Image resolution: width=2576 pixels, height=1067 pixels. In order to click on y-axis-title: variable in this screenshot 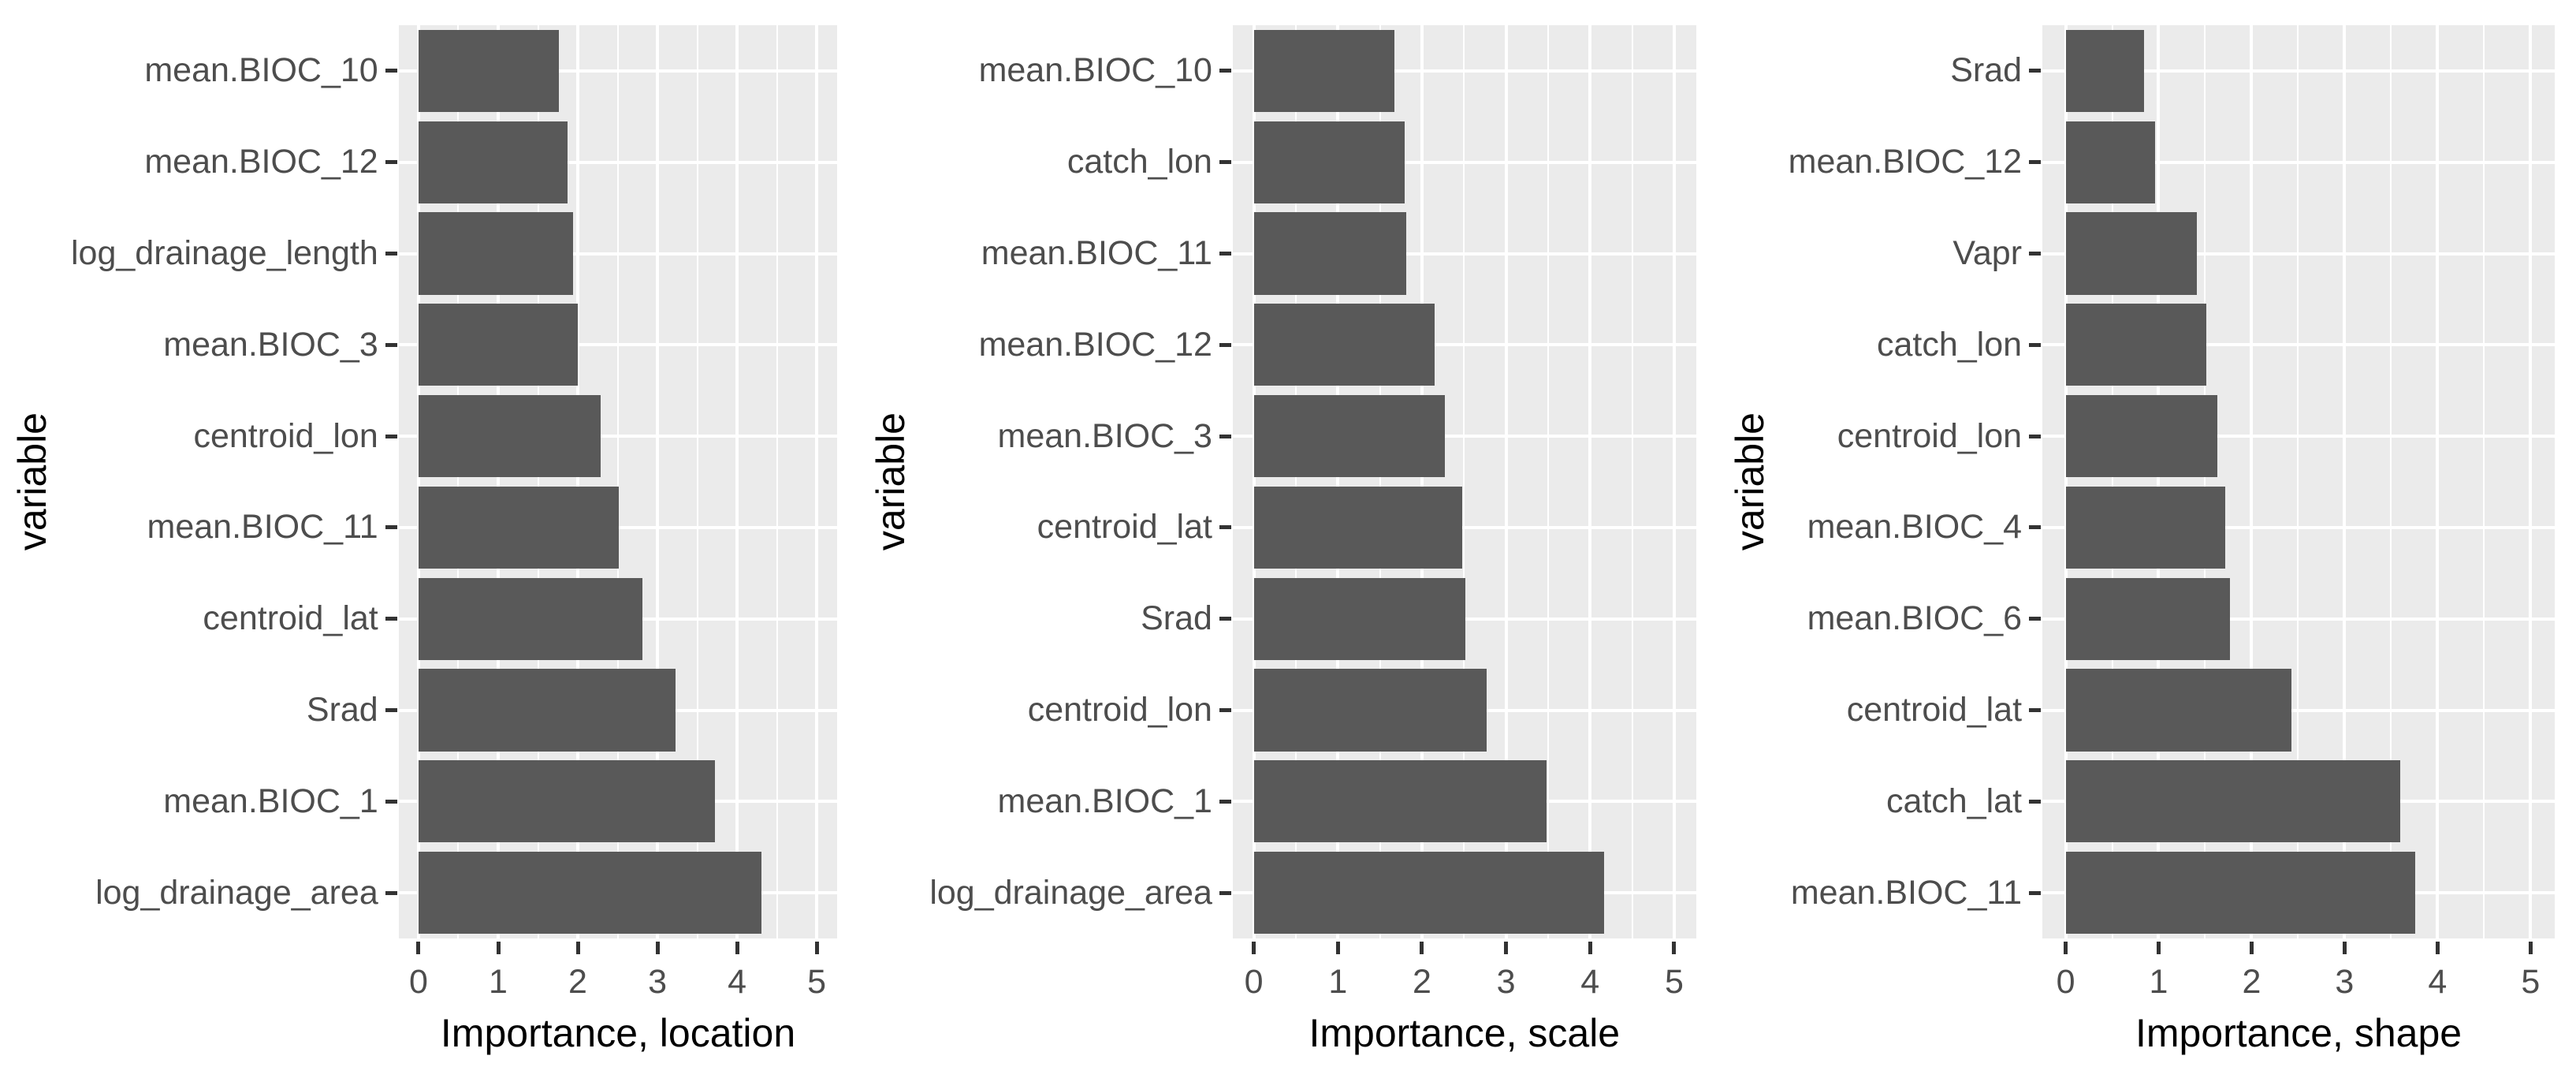, I will do `click(1750, 481)`.